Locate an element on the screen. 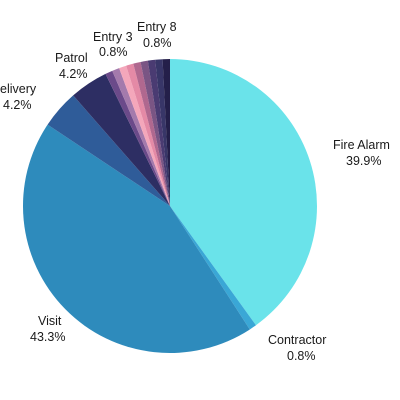 Image resolution: width=400 pixels, height=400 pixels. pie-slice-contractor is located at coordinates (213, 268).